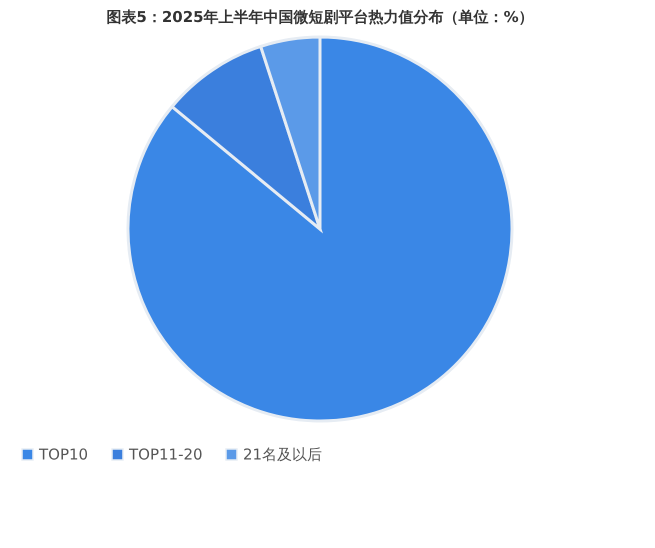  I want to click on chart-title: 图表5：2025年上半年中国微短剧平台热力值分布（单位：%）, so click(320, 17).